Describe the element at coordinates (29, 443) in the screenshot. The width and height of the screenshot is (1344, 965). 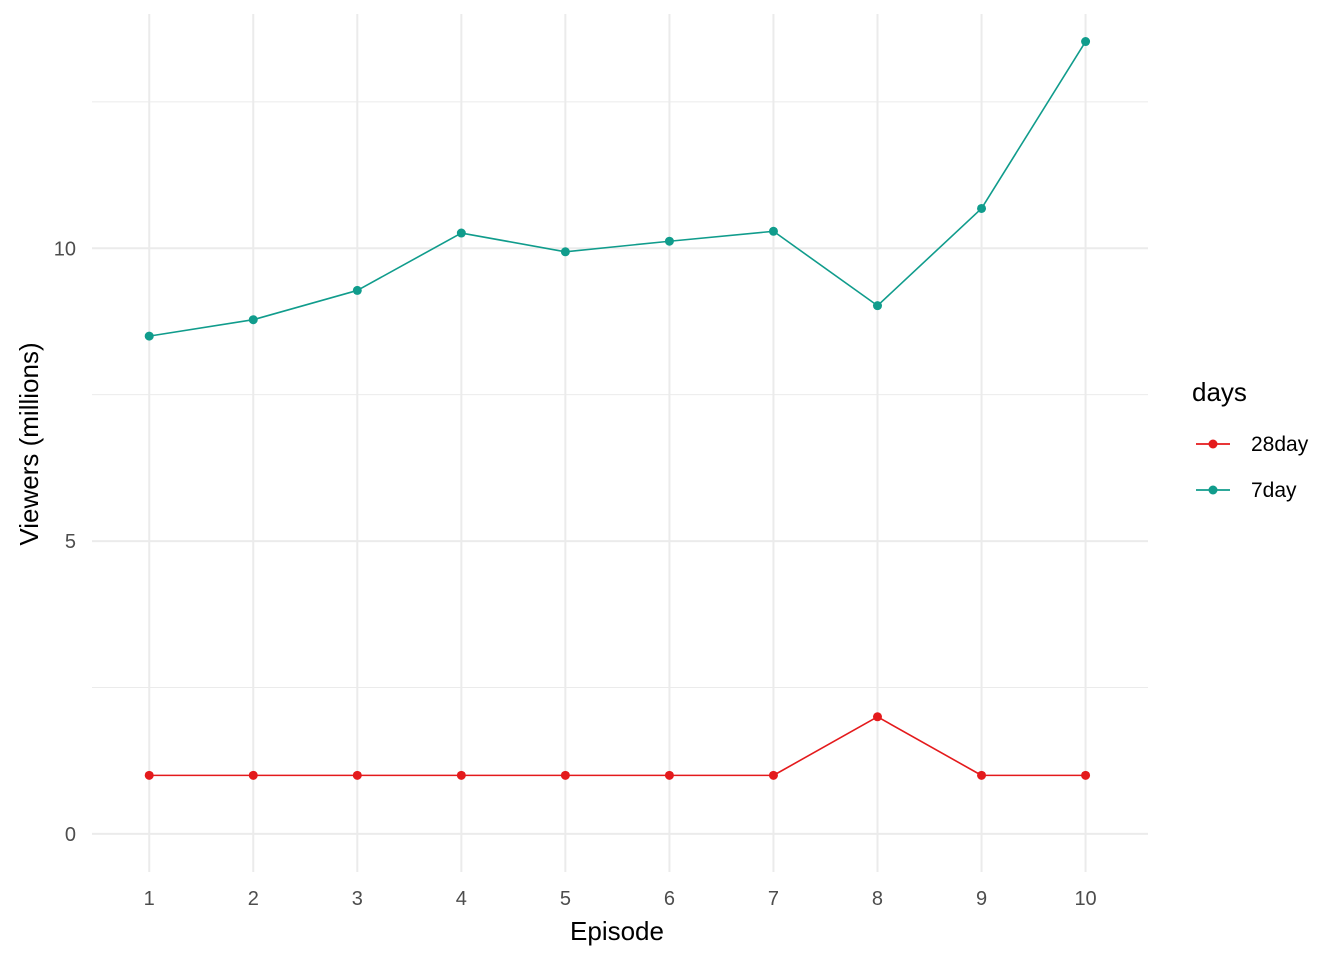
I see `y-axis-title: Viewers (millions)` at that location.